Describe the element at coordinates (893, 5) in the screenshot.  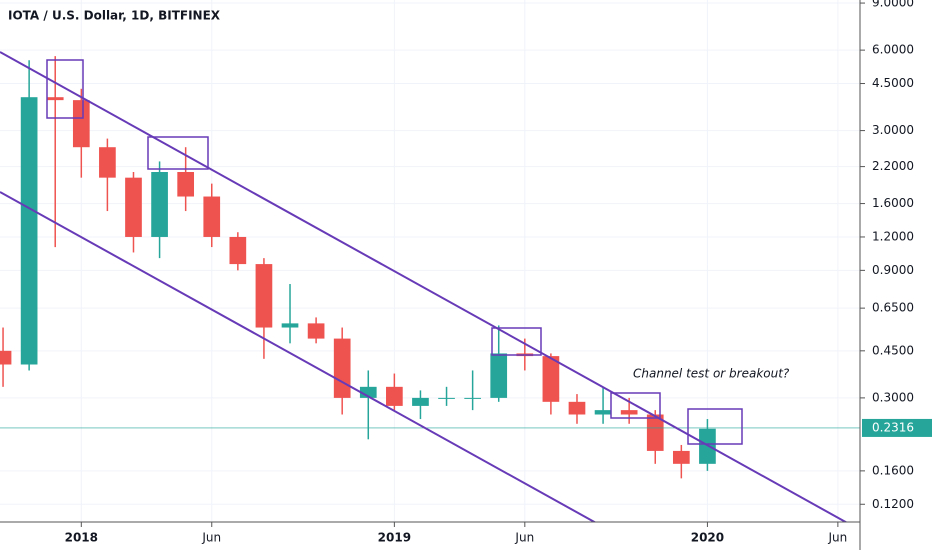
I see `y-tick-label: 9.0000` at that location.